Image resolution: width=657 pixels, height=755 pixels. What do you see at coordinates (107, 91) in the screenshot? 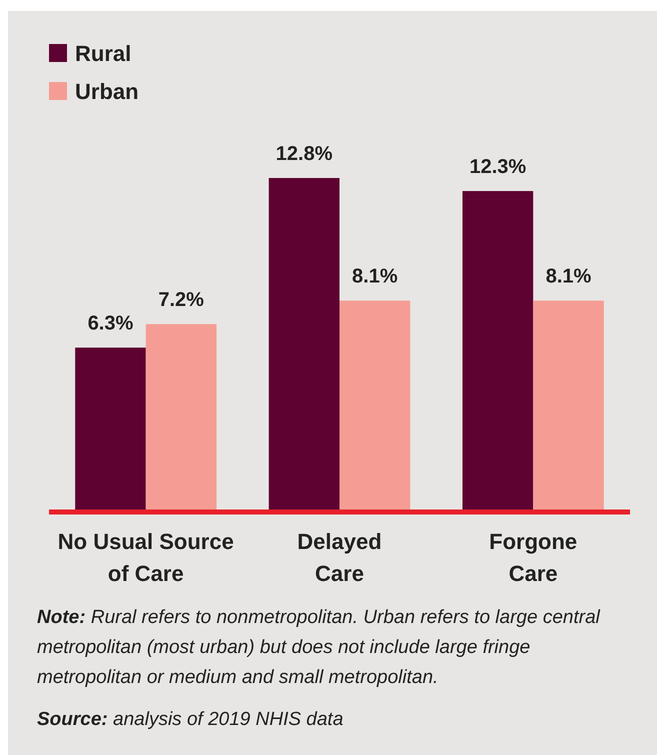
I see `legend-label: Urban` at bounding box center [107, 91].